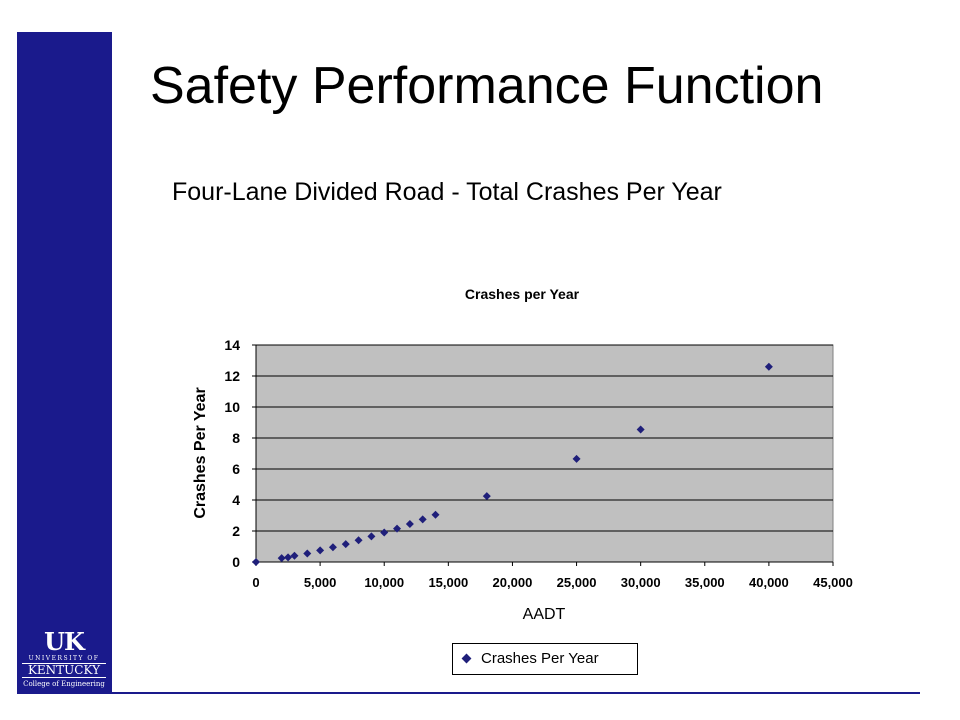 This screenshot has width=960, height=720. What do you see at coordinates (833, 582) in the screenshot?
I see `x-tick-label: 45,000` at bounding box center [833, 582].